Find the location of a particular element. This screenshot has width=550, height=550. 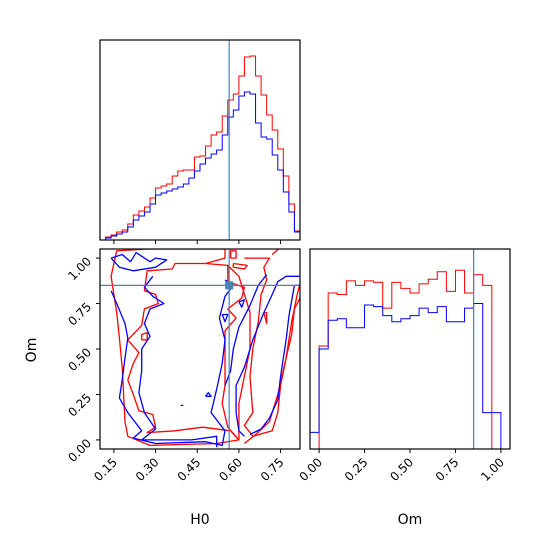

x-axis-label-om: Om is located at coordinates (410, 520).